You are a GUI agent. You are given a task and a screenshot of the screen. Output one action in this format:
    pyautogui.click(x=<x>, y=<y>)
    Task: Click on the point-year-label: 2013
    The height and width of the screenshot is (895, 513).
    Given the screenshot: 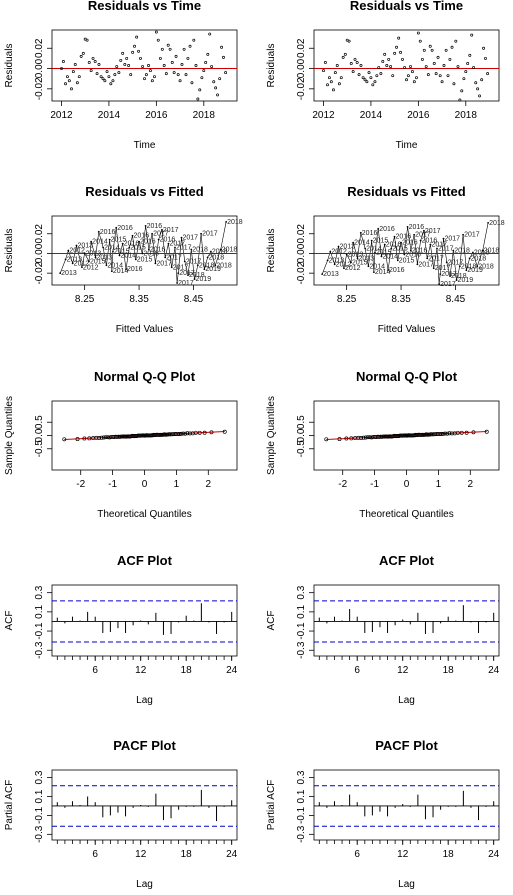 What is the action you would take?
    pyautogui.click(x=69, y=273)
    